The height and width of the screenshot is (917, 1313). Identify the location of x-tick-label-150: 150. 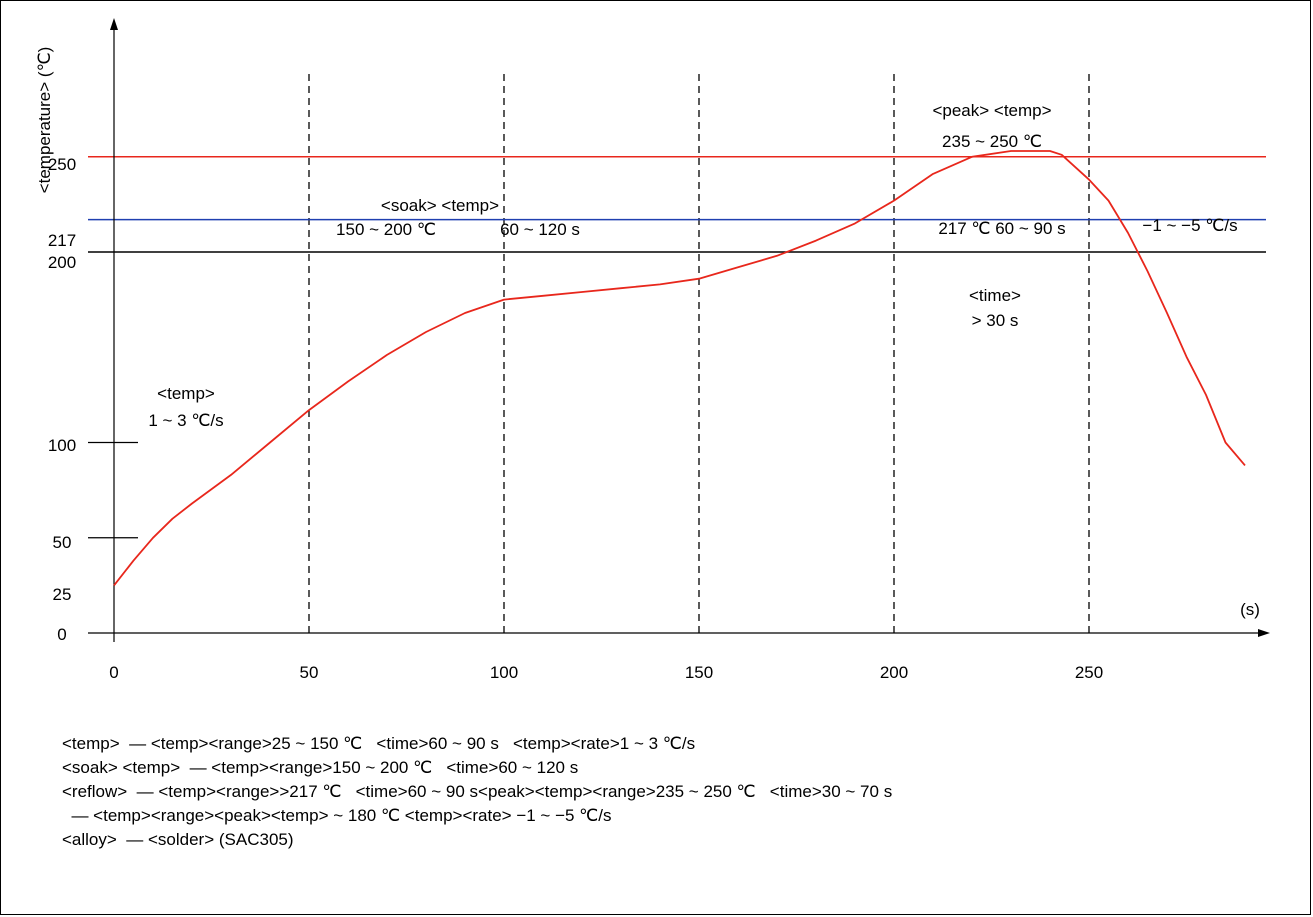
(699, 672).